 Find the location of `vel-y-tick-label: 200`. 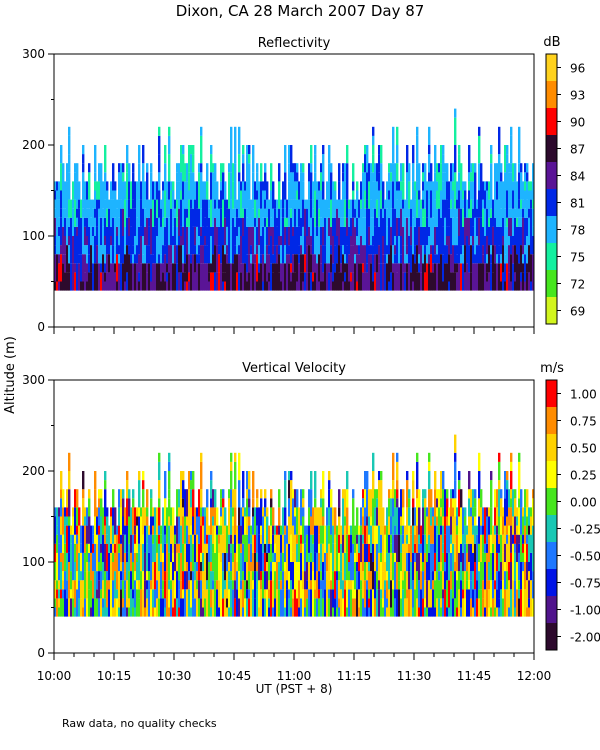

vel-y-tick-label: 200 is located at coordinates (33, 471).